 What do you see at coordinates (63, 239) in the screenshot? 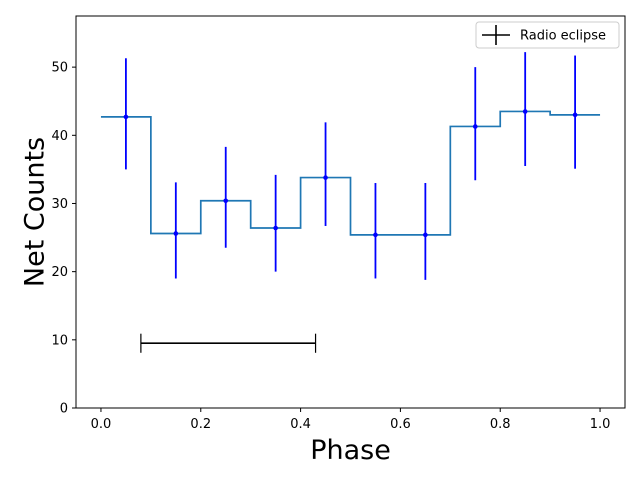
I see `y-axis: 0 10 20 30 40 50` at bounding box center [63, 239].